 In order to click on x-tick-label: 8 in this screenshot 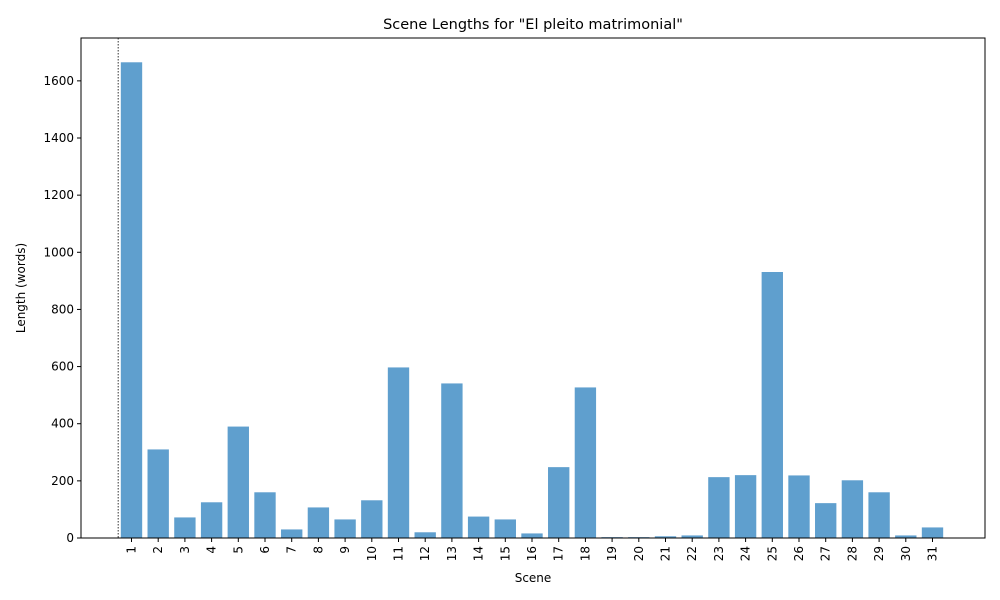, I will do `click(318, 550)`.